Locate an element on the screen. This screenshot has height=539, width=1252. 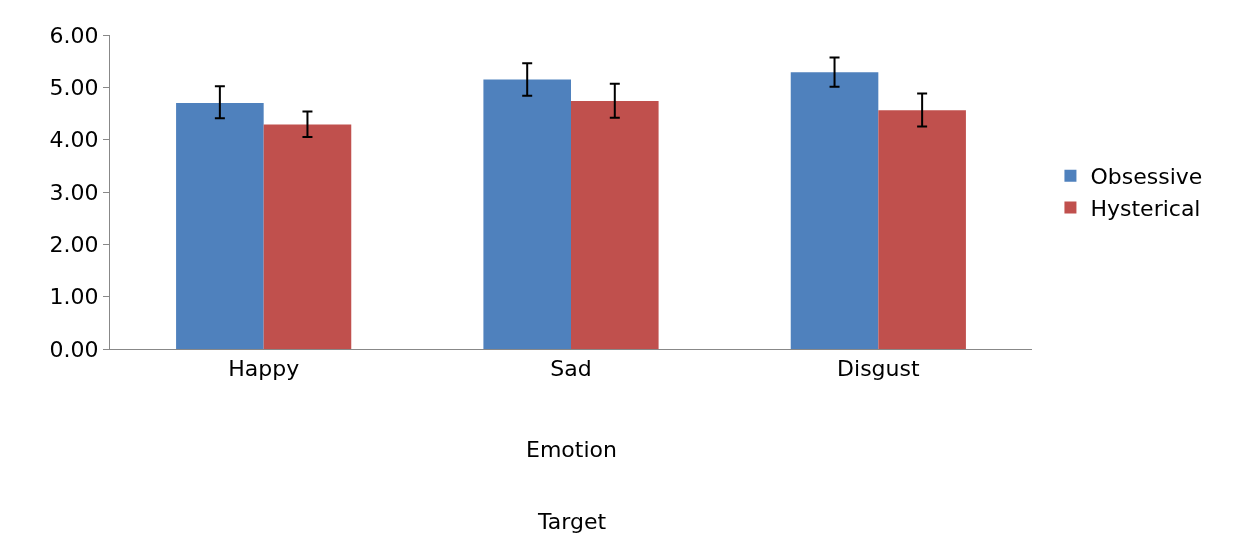
y-tick-label: 3.00 is located at coordinates (74, 192).